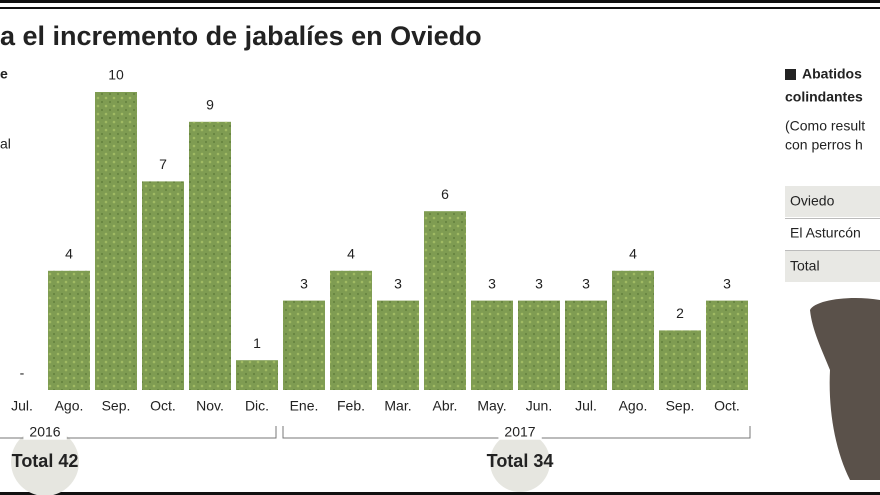 Image resolution: width=880 pixels, height=495 pixels. Describe the element at coordinates (805, 266) in the screenshot. I see `table-cell: Total` at that location.